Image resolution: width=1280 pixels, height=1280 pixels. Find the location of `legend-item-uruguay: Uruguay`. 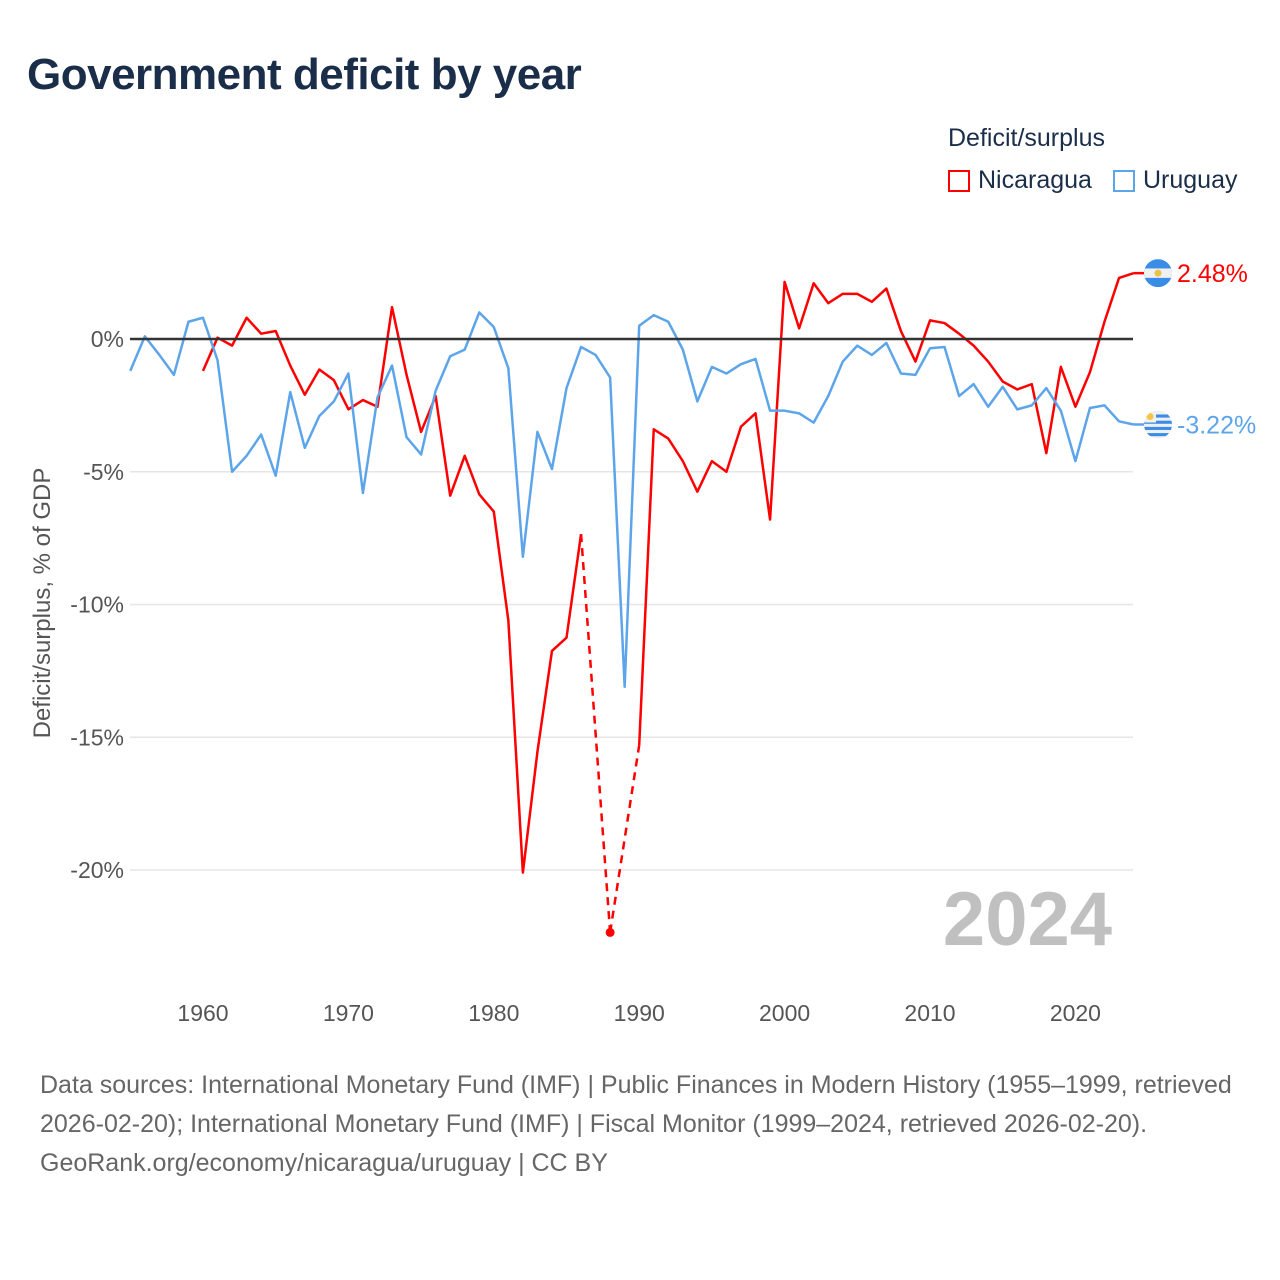

legend-item-uruguay: Uruguay is located at coordinates (1175, 180).